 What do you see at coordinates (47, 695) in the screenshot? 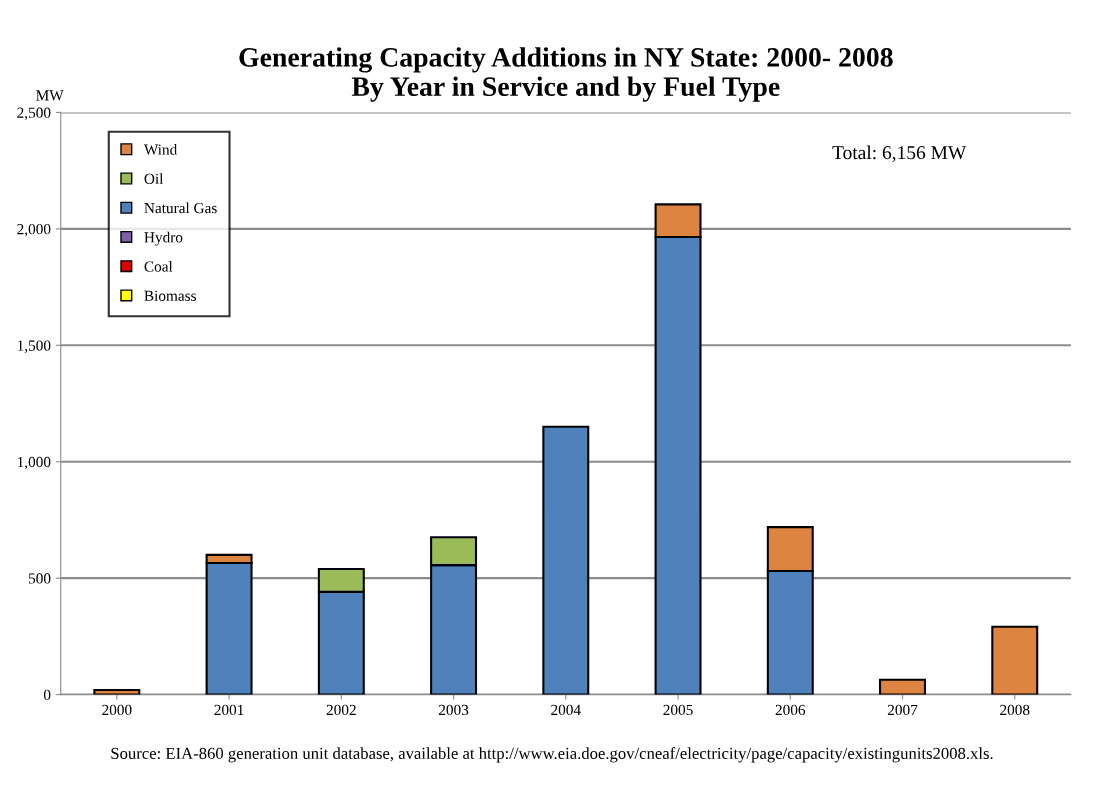
I see `y-tick-label: 0` at bounding box center [47, 695].